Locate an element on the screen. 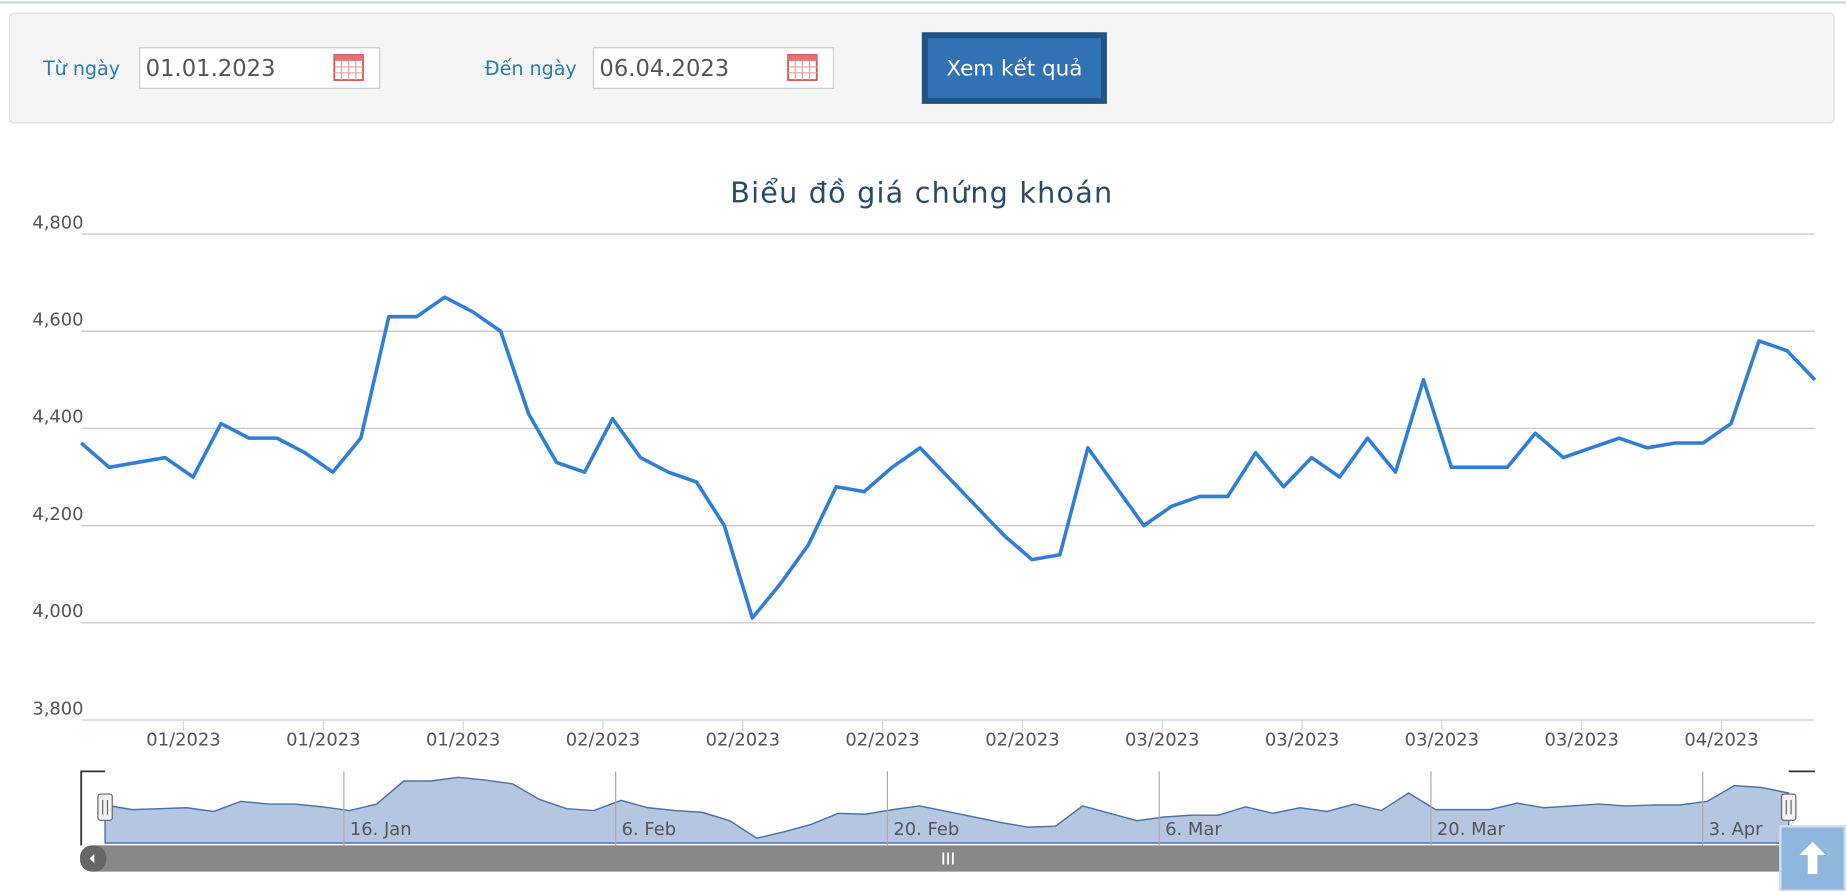 Image resolution: width=1846 pixels, height=891 pixels. navigator-label: 6. Feb is located at coordinates (649, 829).